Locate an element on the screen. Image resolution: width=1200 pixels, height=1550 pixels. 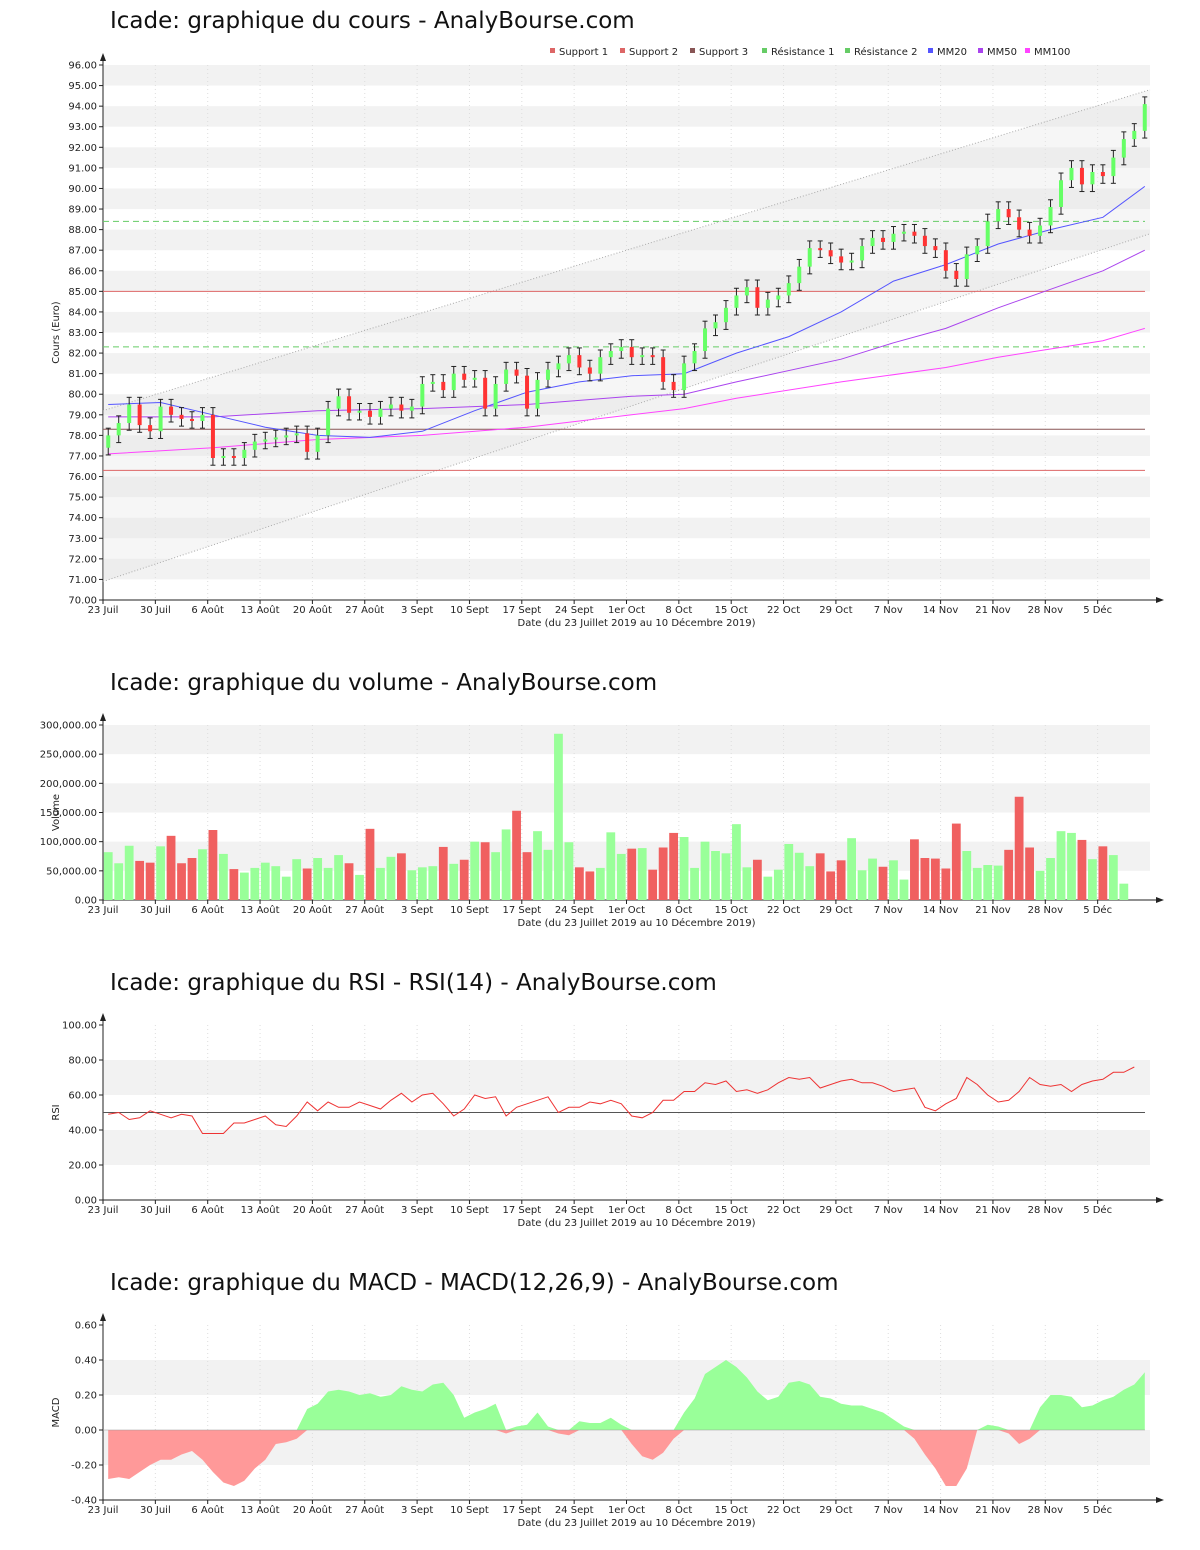
volume-x-tick-label: 28 Nov is located at coordinates (1046, 910).